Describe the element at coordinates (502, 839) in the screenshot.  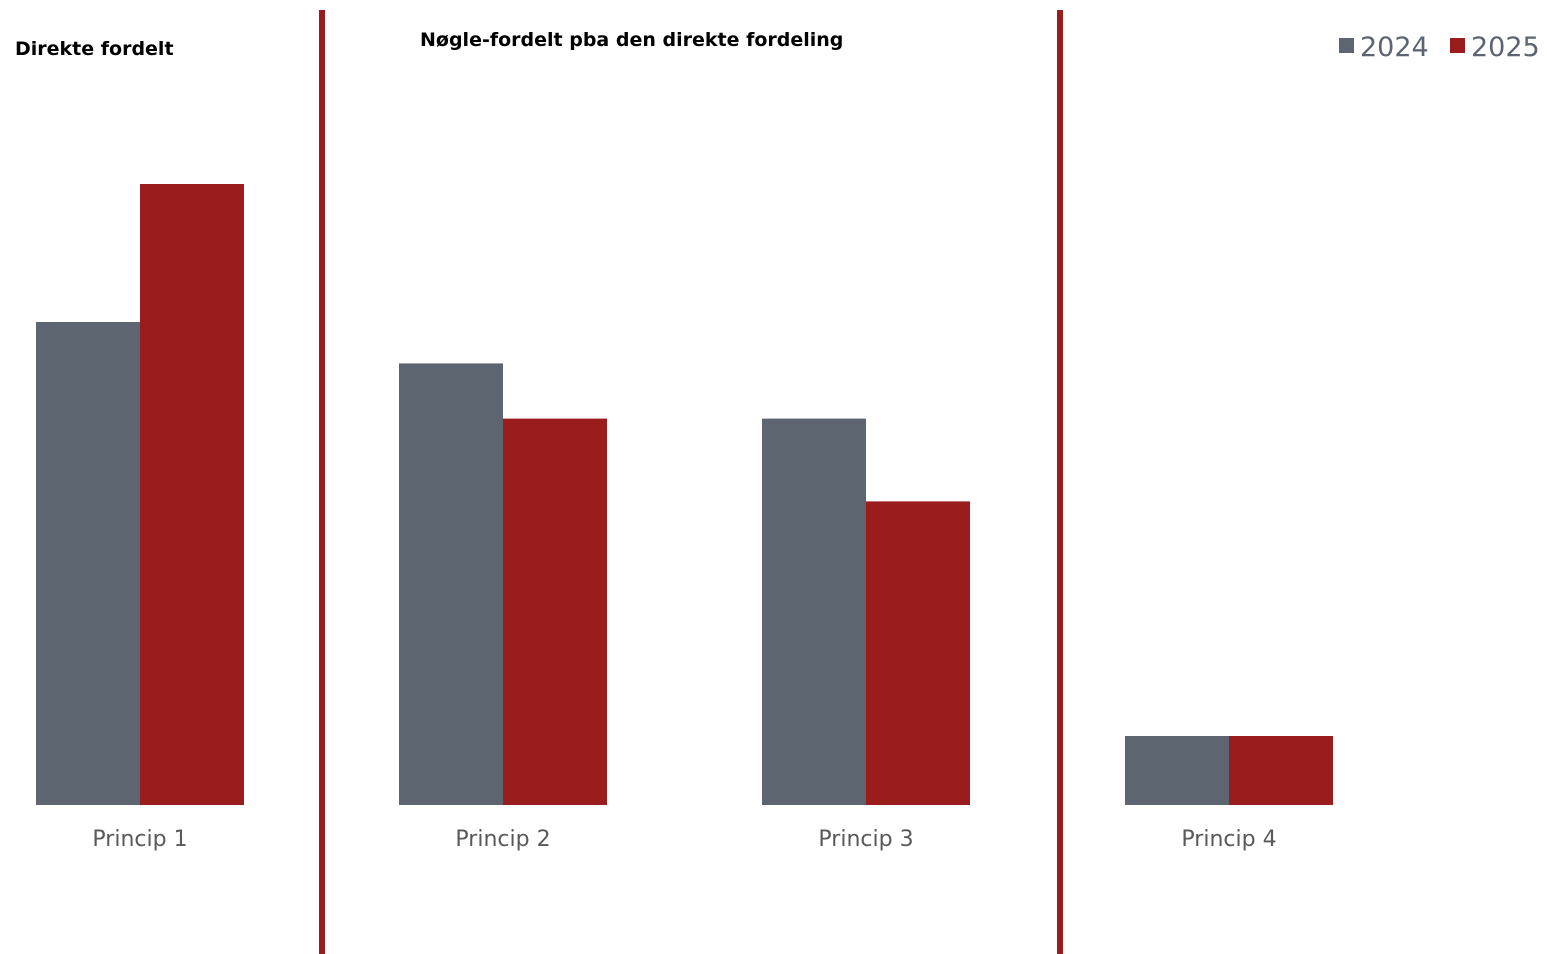
I see `category-label-princip-2: Princip 2` at that location.